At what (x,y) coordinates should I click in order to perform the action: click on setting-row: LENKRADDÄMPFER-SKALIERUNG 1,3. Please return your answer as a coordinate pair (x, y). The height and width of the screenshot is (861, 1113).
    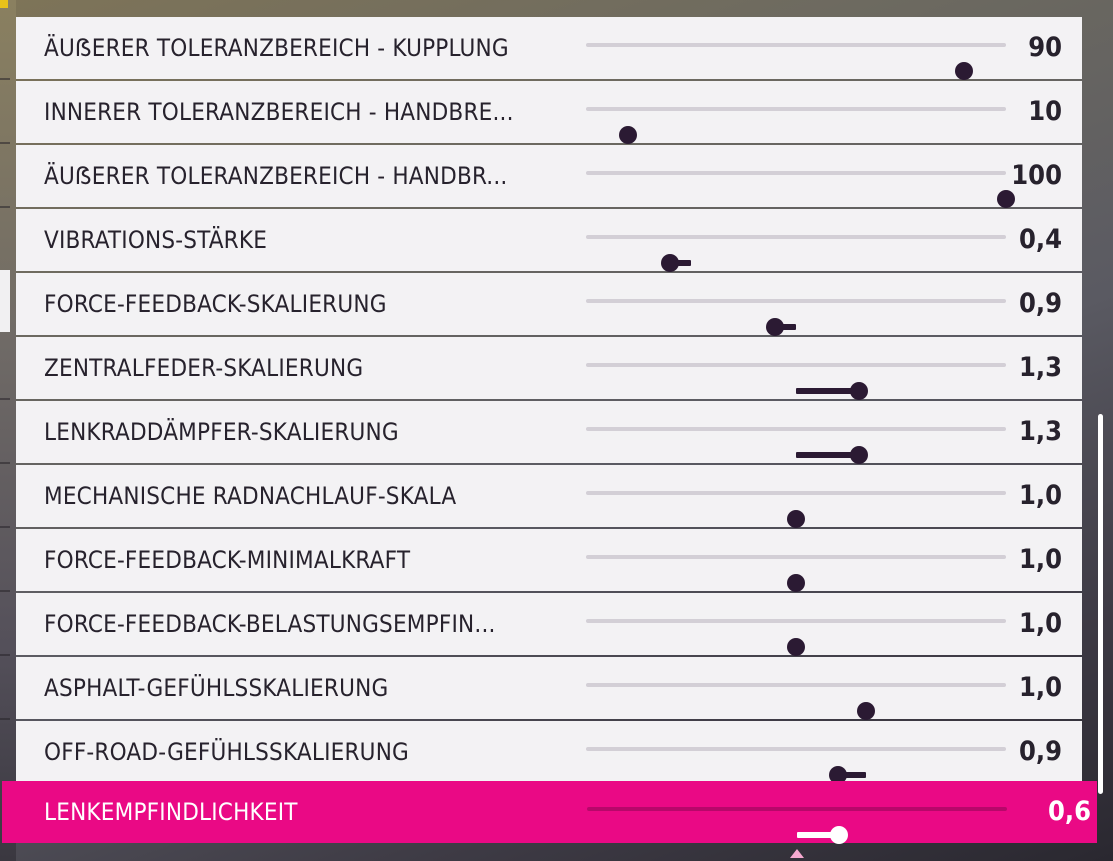
    Looking at the image, I should click on (549, 439).